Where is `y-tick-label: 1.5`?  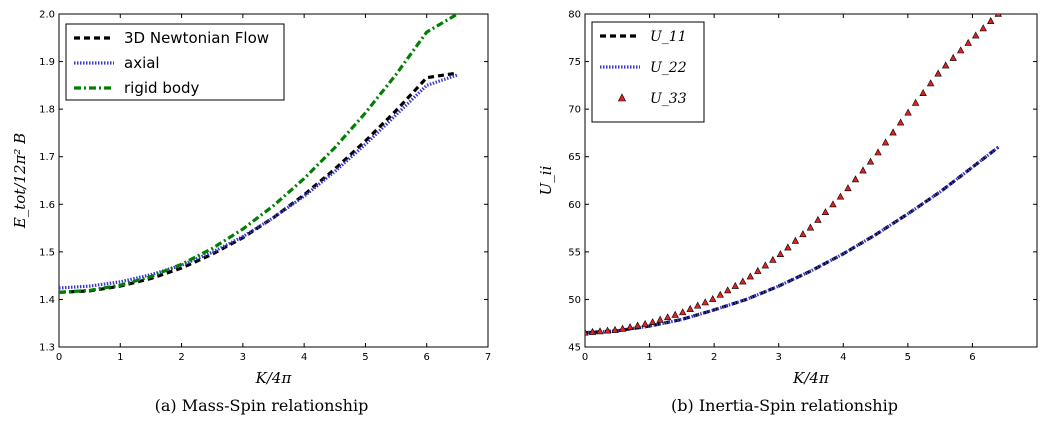 y-tick-label: 1.5 is located at coordinates (47, 252).